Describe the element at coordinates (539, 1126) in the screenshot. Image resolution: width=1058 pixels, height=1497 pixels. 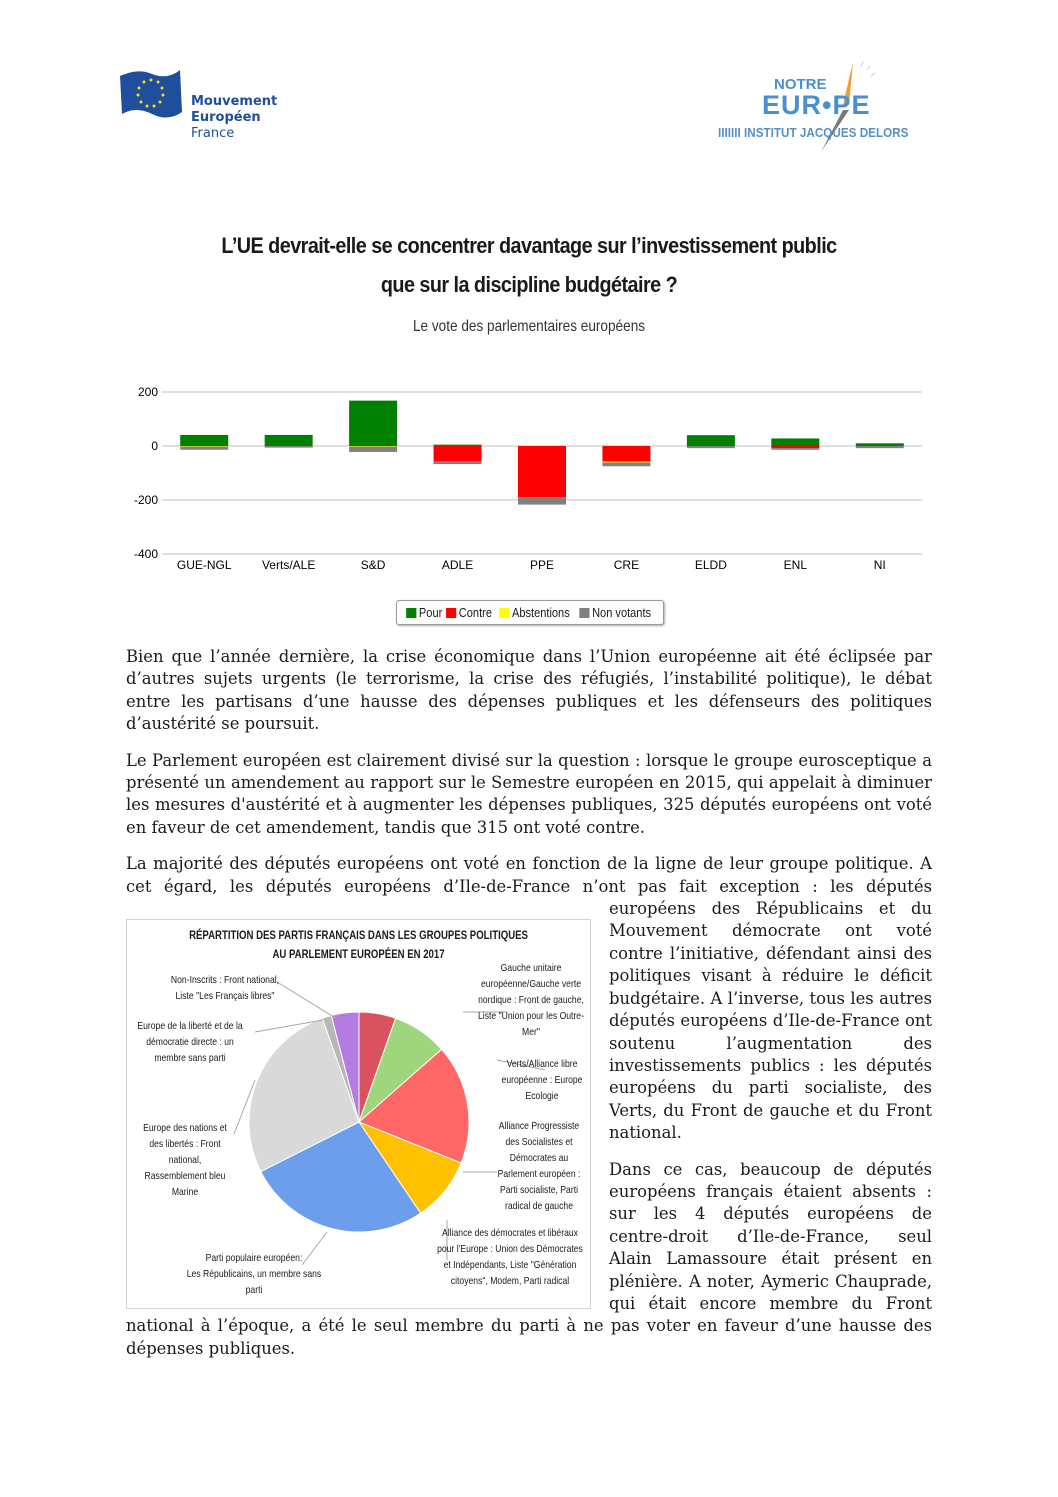
I see `pie-label-line: Alliance Progressiste` at that location.